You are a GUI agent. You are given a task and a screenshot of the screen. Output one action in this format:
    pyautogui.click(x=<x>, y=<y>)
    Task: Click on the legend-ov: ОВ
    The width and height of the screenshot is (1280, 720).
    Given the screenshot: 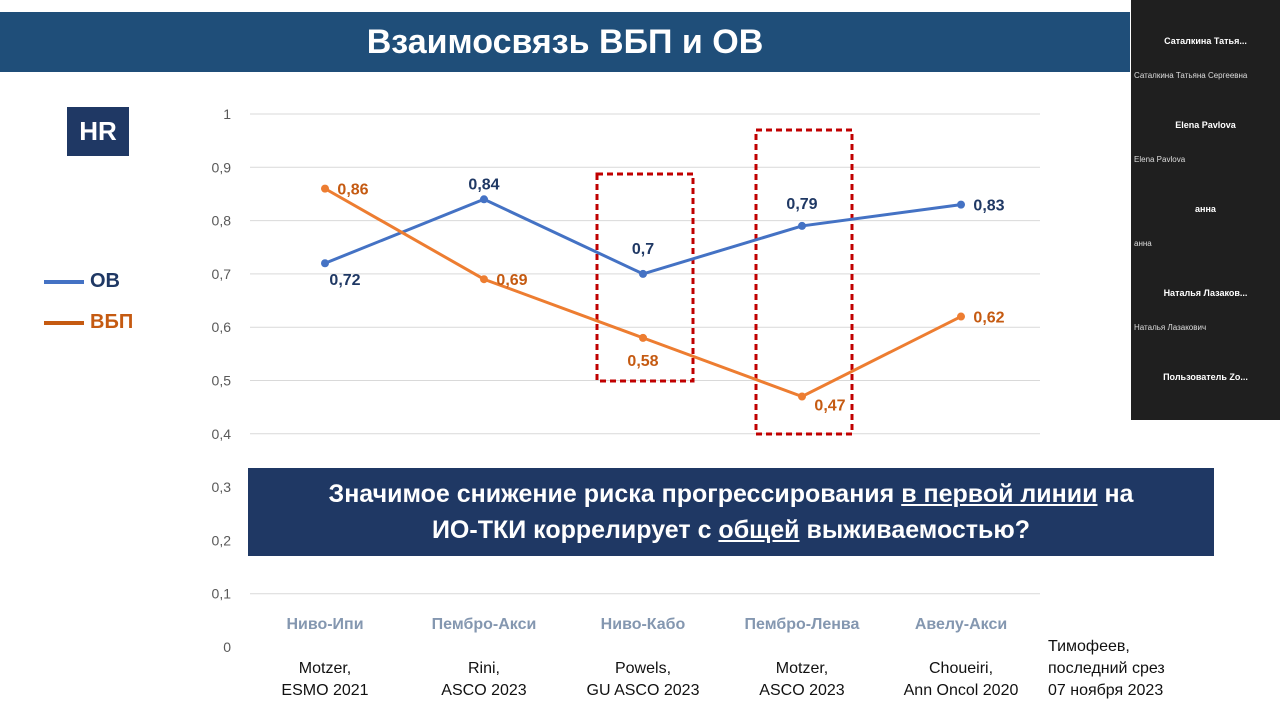 What is the action you would take?
    pyautogui.click(x=82, y=281)
    